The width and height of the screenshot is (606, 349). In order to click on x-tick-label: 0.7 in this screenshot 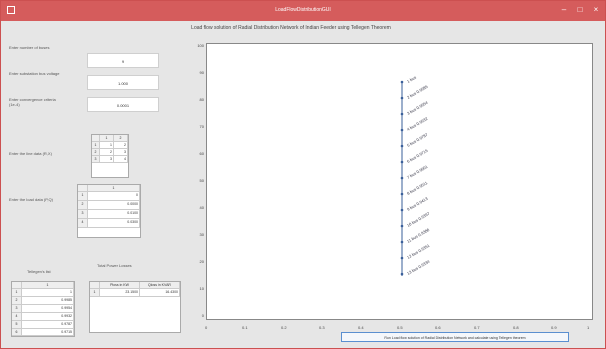, I will do `click(477, 327)`.